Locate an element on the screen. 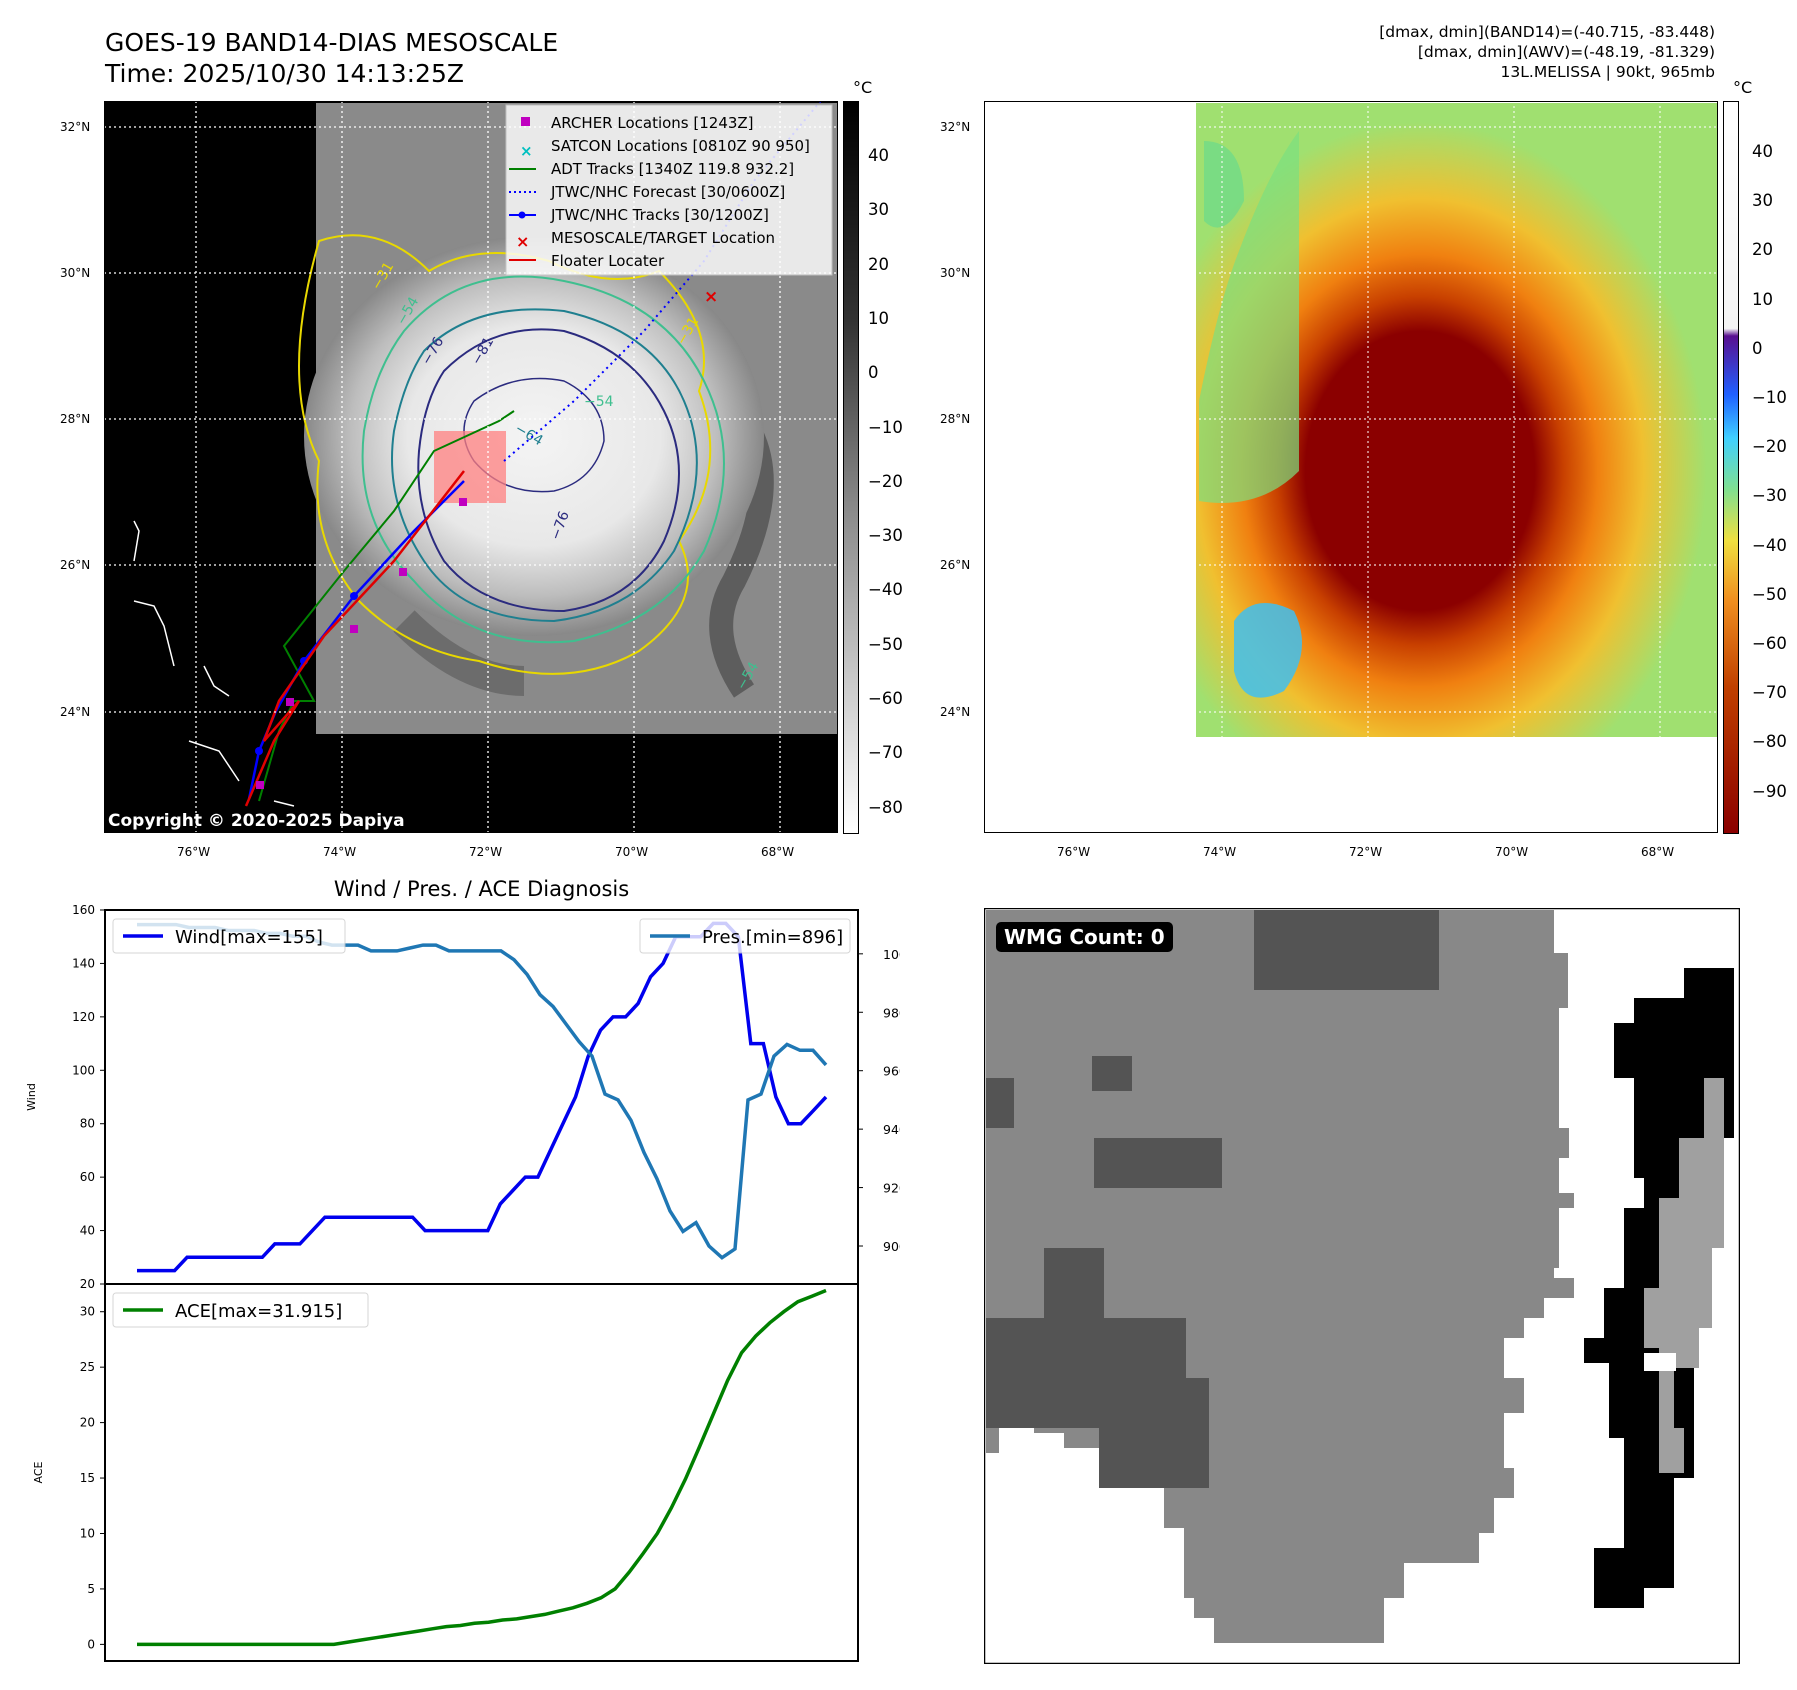  awv-colorbar-unit: °C is located at coordinates (1743, 87).